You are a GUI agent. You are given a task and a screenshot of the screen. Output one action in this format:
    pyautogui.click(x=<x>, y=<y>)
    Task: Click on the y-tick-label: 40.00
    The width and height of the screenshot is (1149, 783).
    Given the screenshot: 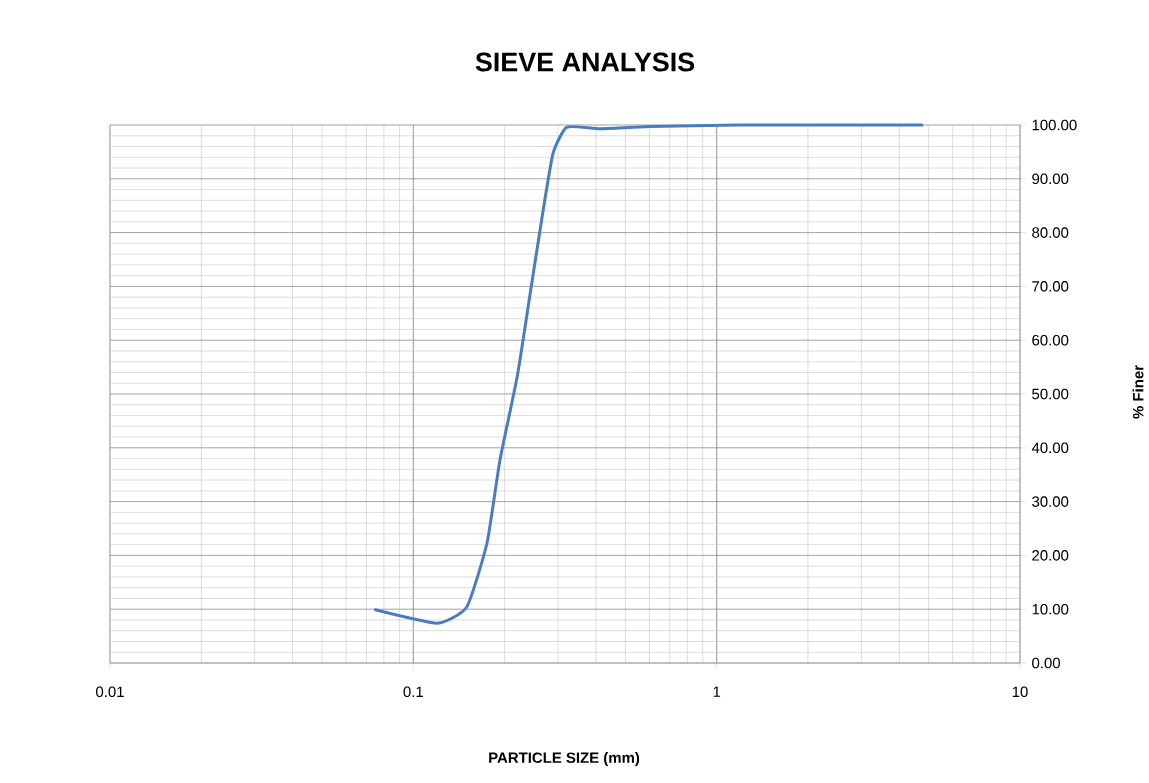 What is the action you would take?
    pyautogui.click(x=1050, y=448)
    